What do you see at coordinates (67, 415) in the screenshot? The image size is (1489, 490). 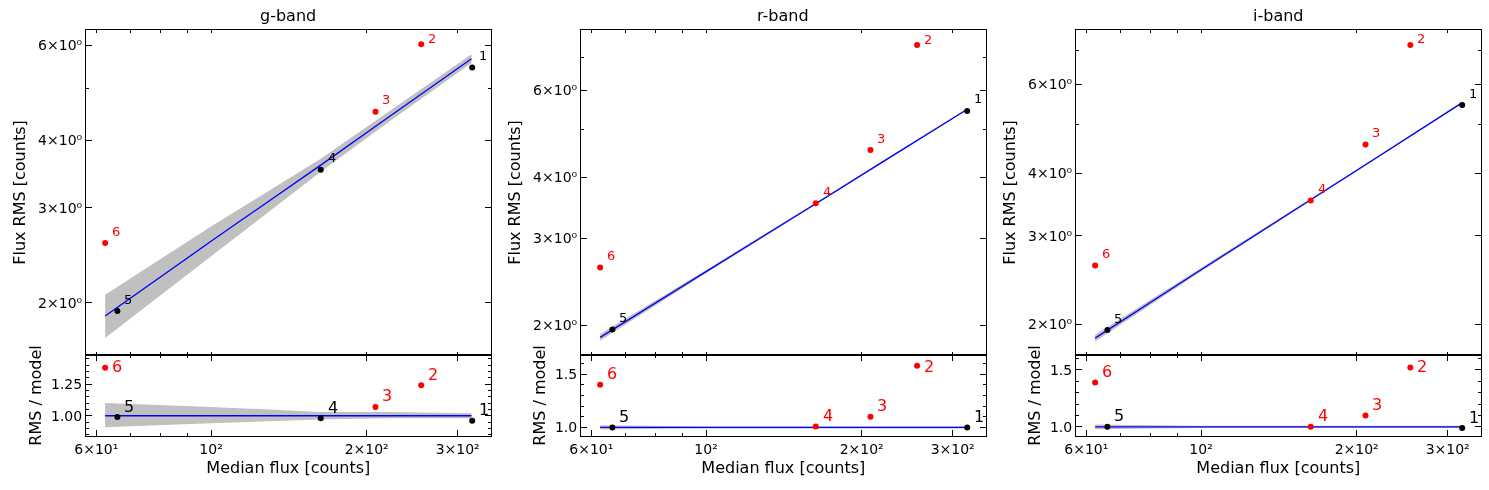 I see `y-tick-label: 1.00` at bounding box center [67, 415].